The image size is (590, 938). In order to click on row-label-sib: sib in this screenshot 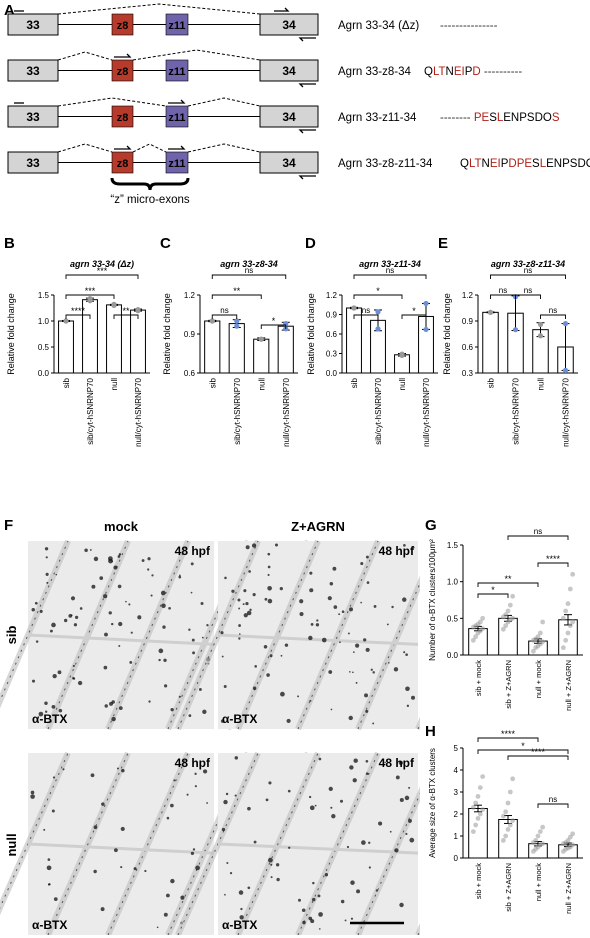, I will do `click(11, 635)`.